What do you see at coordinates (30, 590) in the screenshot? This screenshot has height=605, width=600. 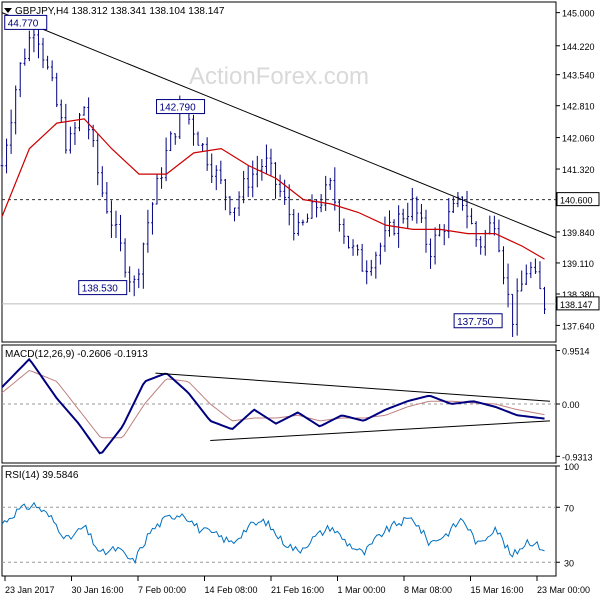 I see `x-tick-label: 23 Jan 2017` at bounding box center [30, 590].